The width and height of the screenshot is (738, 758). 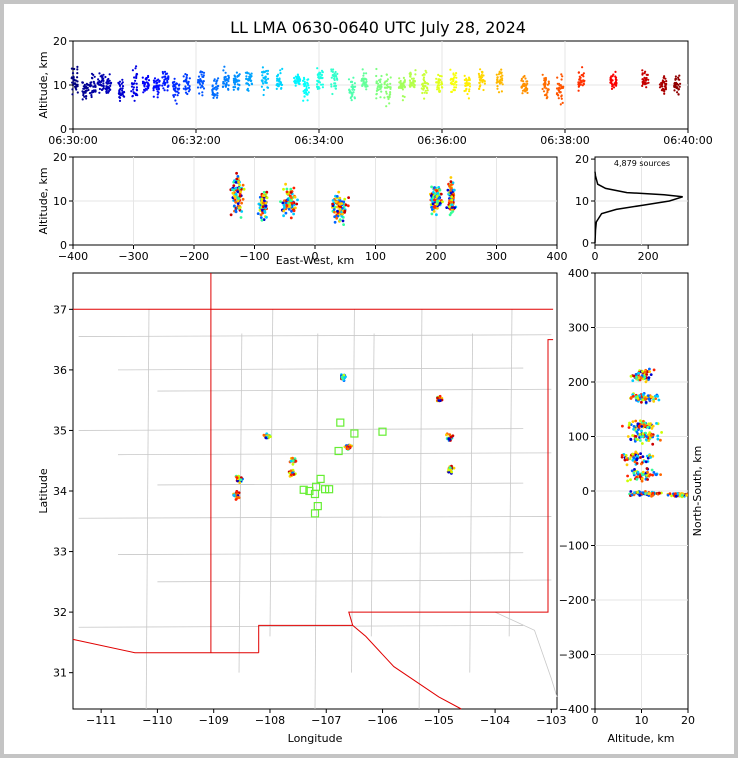 What do you see at coordinates (315, 738) in the screenshot?
I see `panel-plan-xlabel: Longitude` at bounding box center [315, 738].